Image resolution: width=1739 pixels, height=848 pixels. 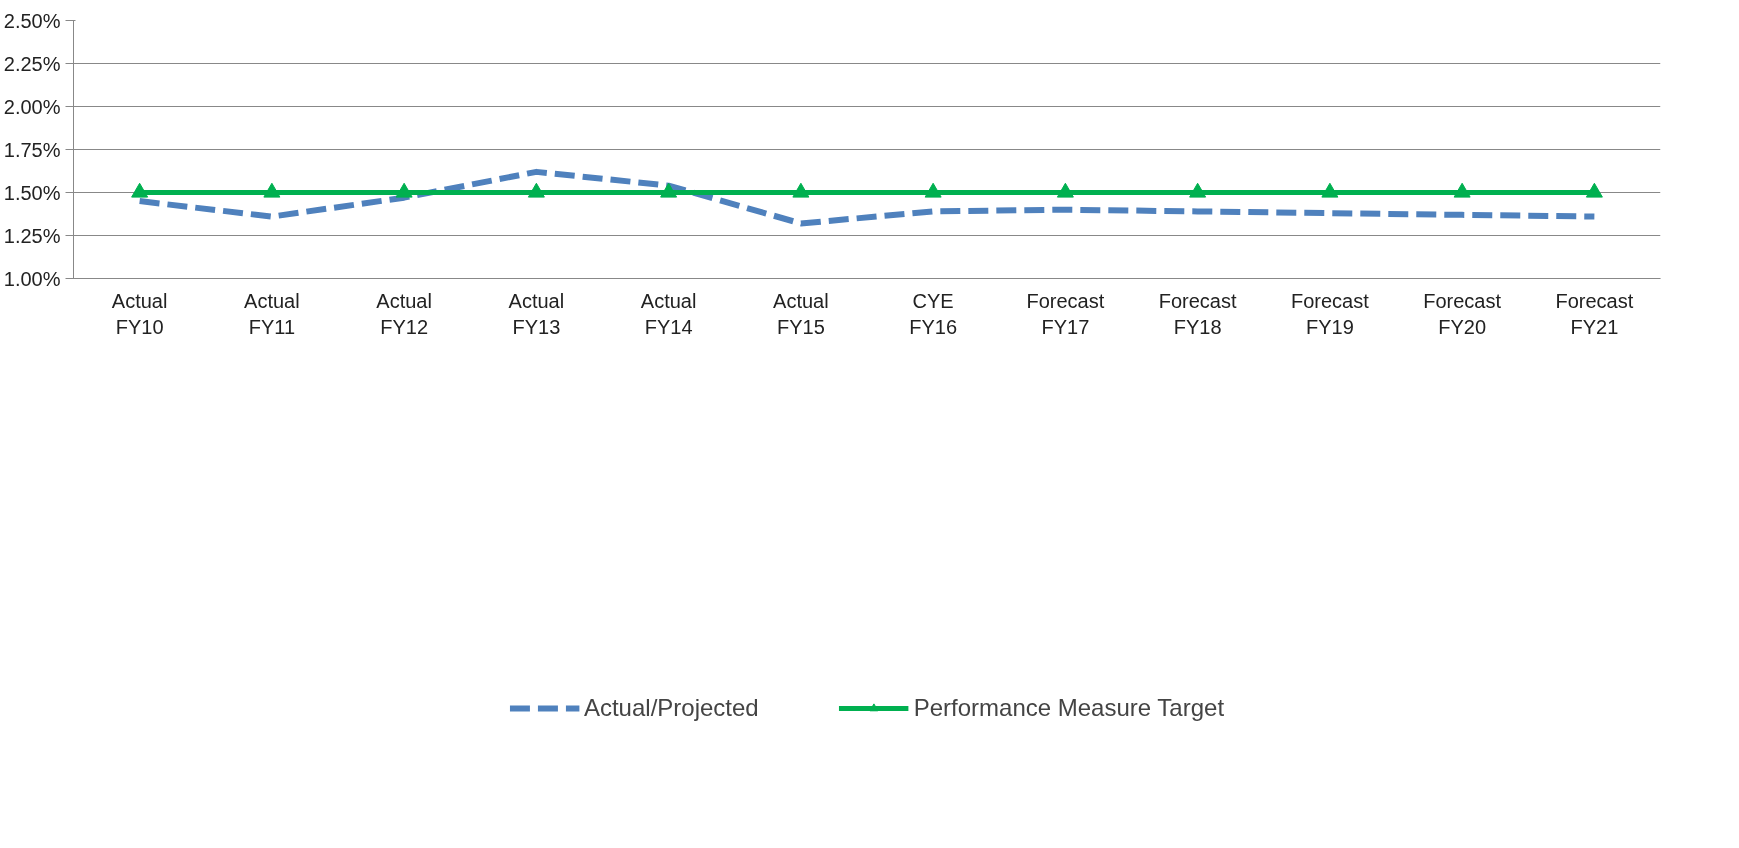 What do you see at coordinates (1462, 313) in the screenshot?
I see `x-tick-label: Forecast FY20` at bounding box center [1462, 313].